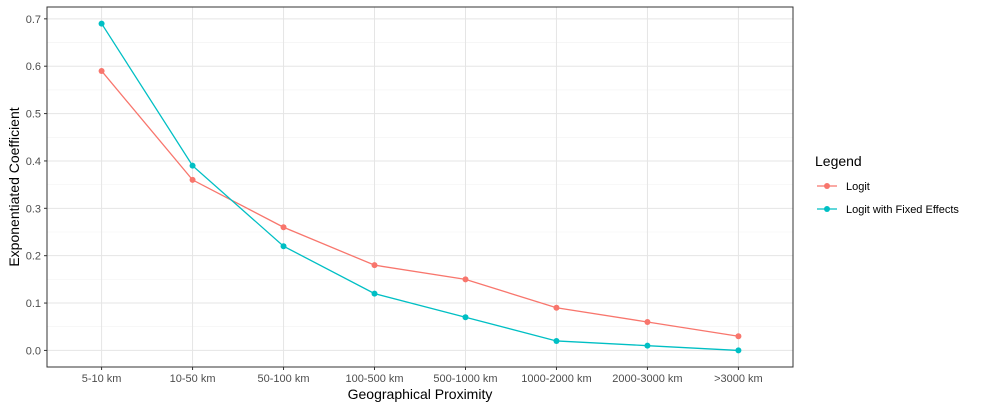 The image size is (981, 409). What do you see at coordinates (738, 379) in the screenshot?
I see `x-tick-label: >3000 km` at bounding box center [738, 379].